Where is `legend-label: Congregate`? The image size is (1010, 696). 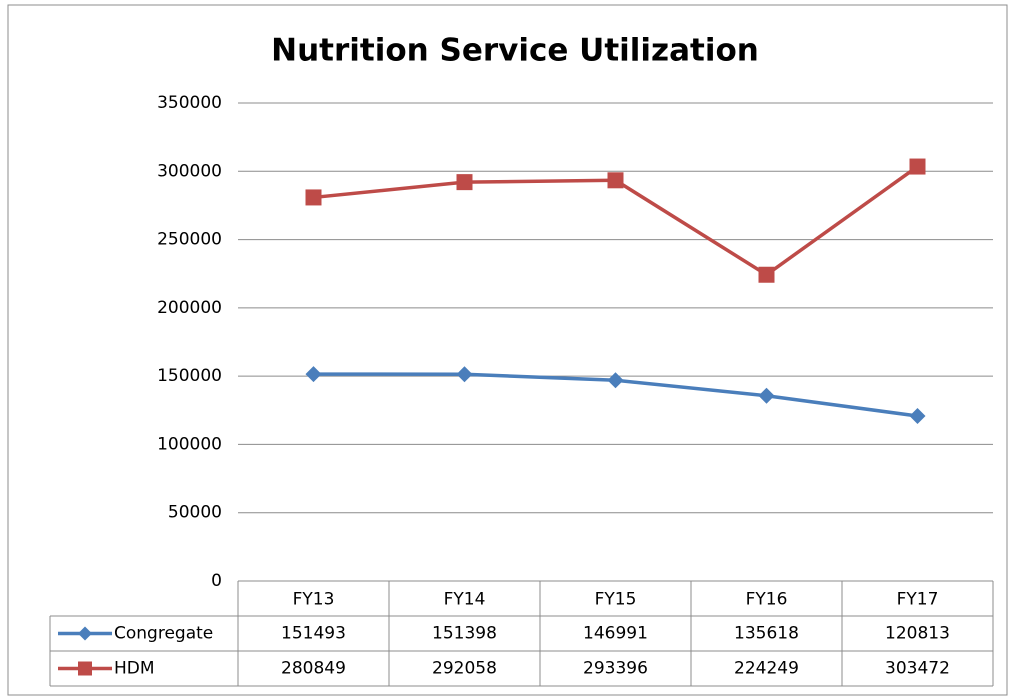
legend-label: Congregate is located at coordinates (163, 634).